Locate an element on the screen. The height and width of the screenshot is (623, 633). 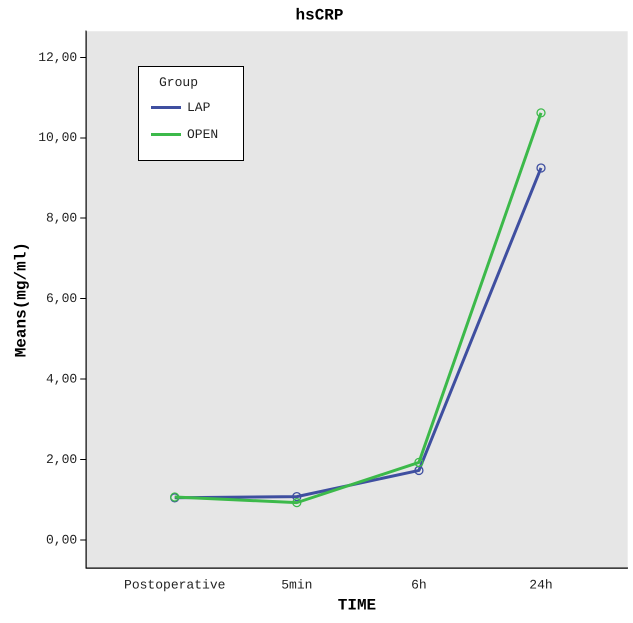
x-tick-label: Postoperative is located at coordinates (175, 584).